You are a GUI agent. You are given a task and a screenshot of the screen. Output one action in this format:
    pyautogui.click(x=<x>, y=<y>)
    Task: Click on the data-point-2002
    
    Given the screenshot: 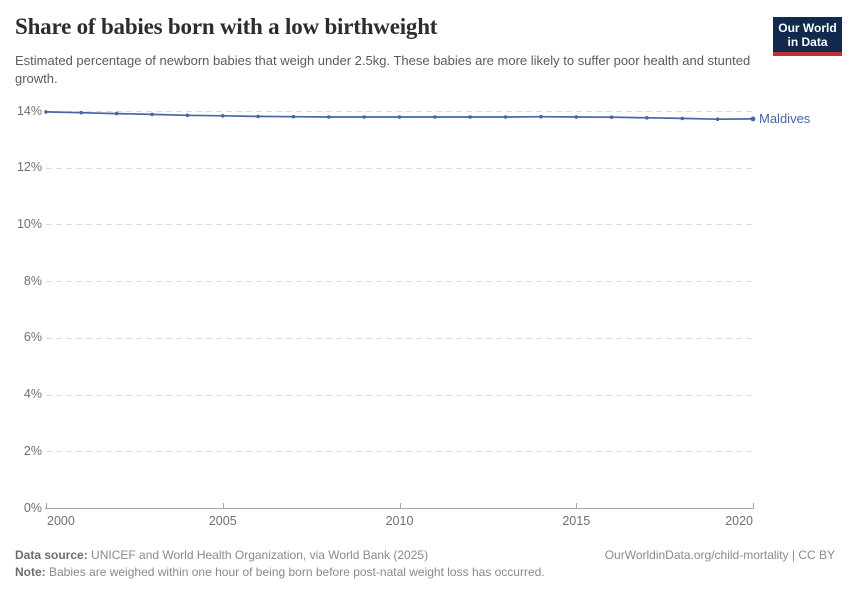 What is the action you would take?
    pyautogui.click(x=116, y=113)
    